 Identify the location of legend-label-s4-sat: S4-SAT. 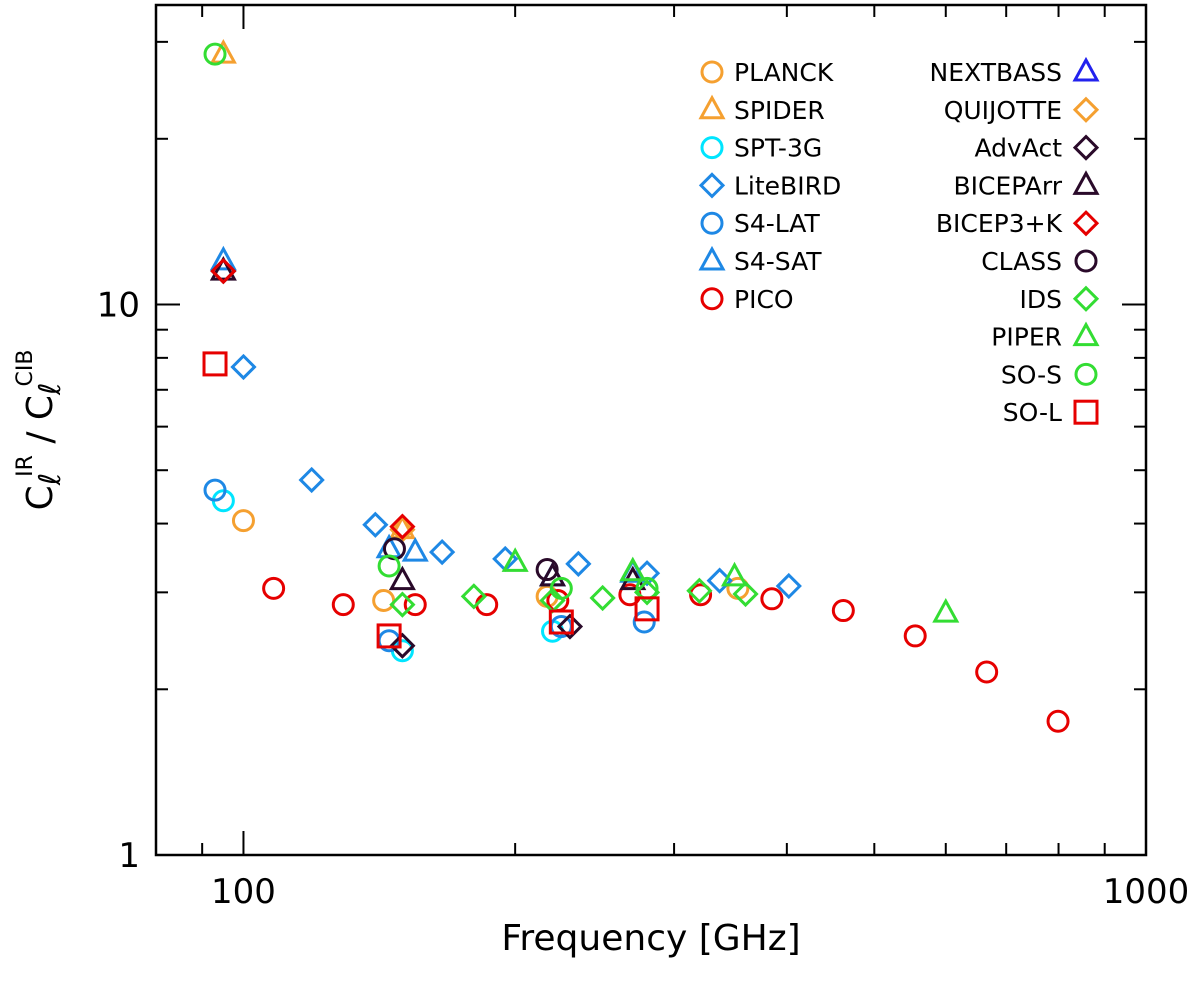
(778, 261).